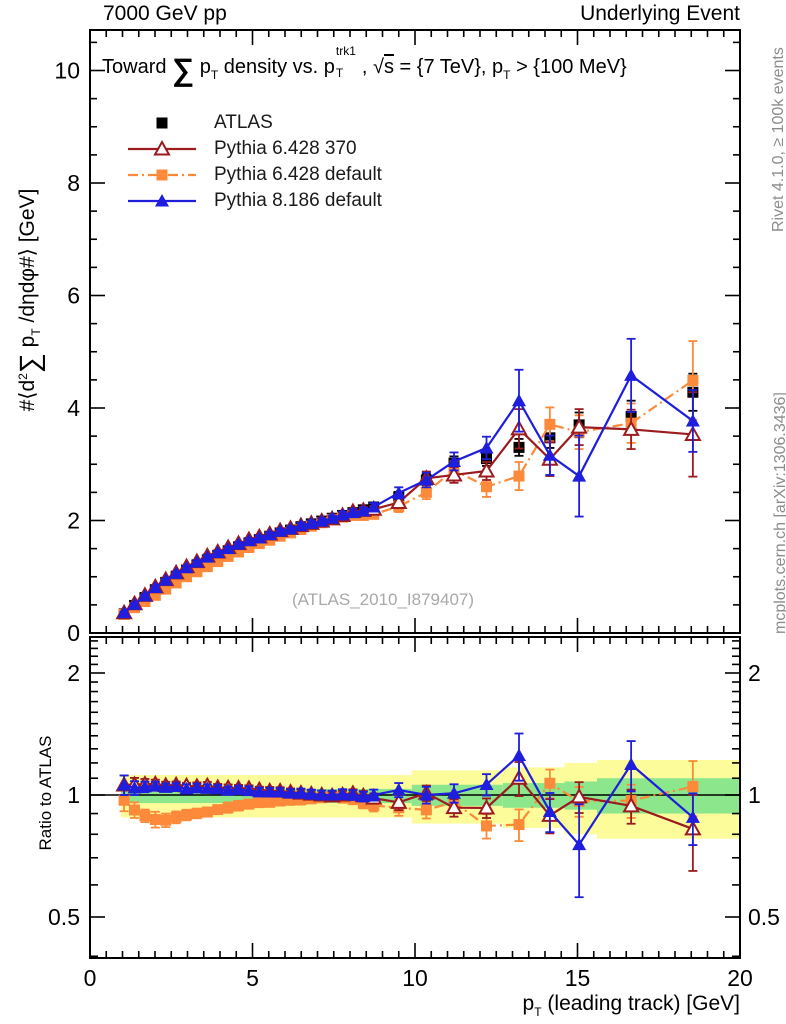  What do you see at coordinates (252, 978) in the screenshot?
I see `tick-label: 5` at bounding box center [252, 978].